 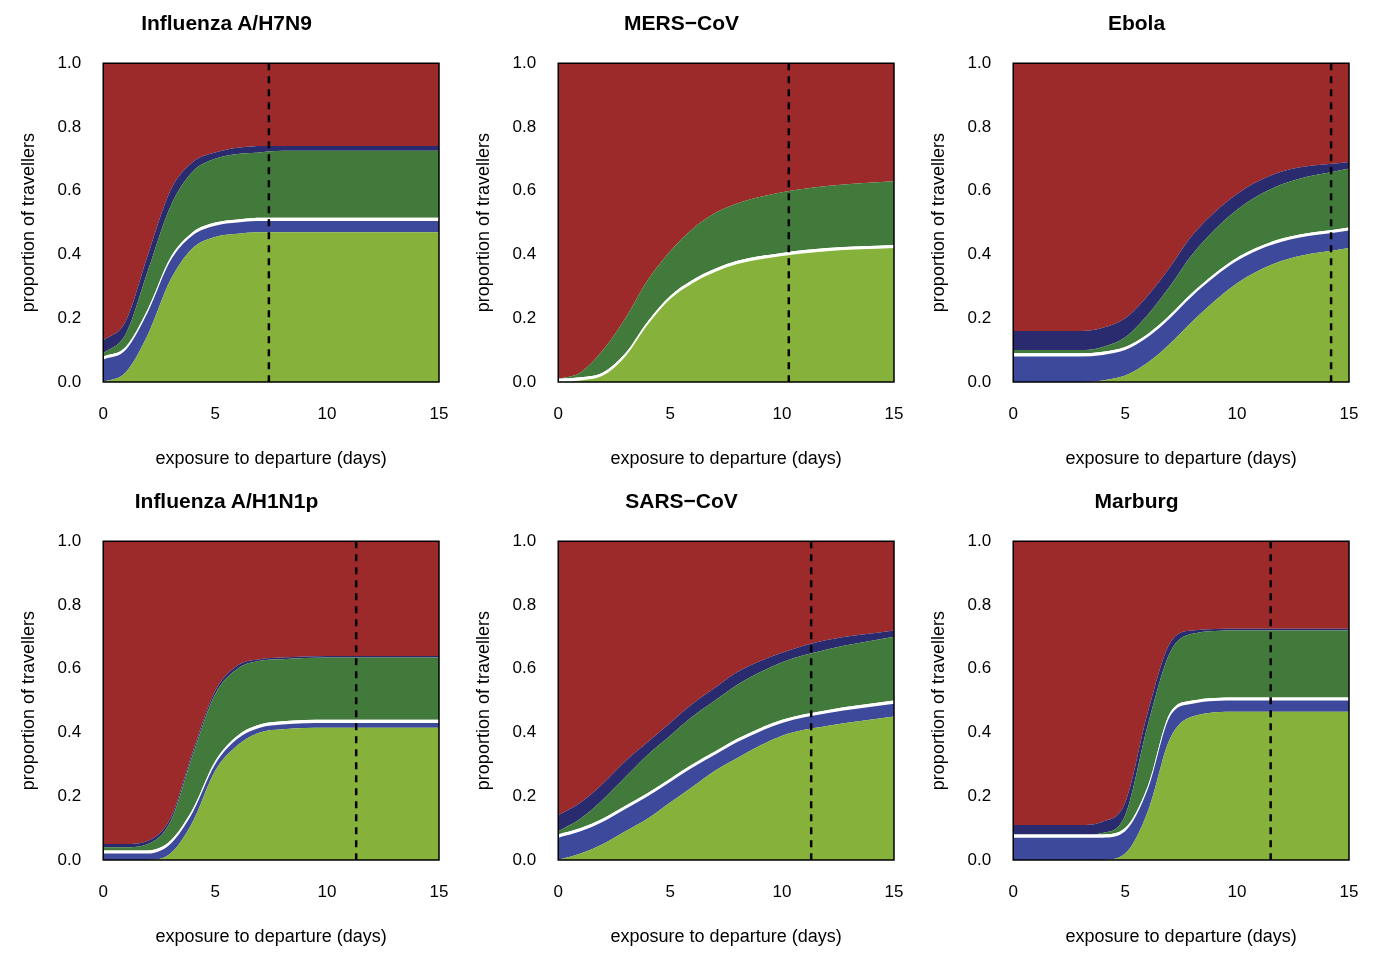 I want to click on chart-title: Marburg, so click(x=1136, y=501).